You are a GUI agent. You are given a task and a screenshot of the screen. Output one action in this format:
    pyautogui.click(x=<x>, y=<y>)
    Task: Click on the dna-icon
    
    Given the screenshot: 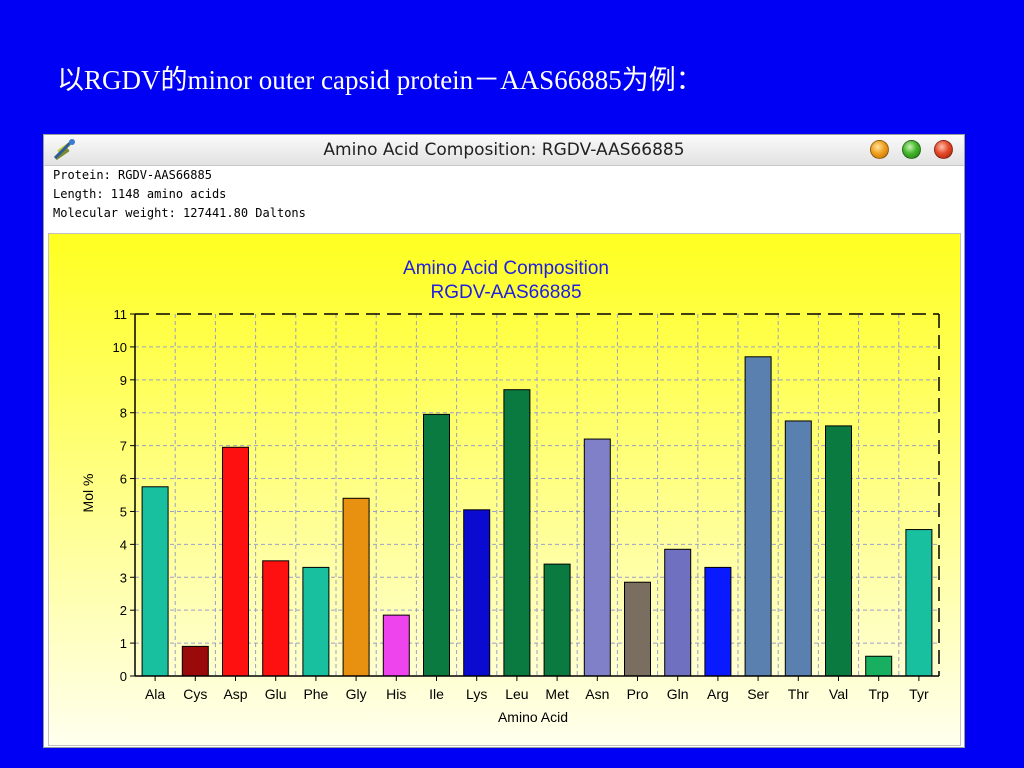 What is the action you would take?
    pyautogui.click(x=64, y=149)
    